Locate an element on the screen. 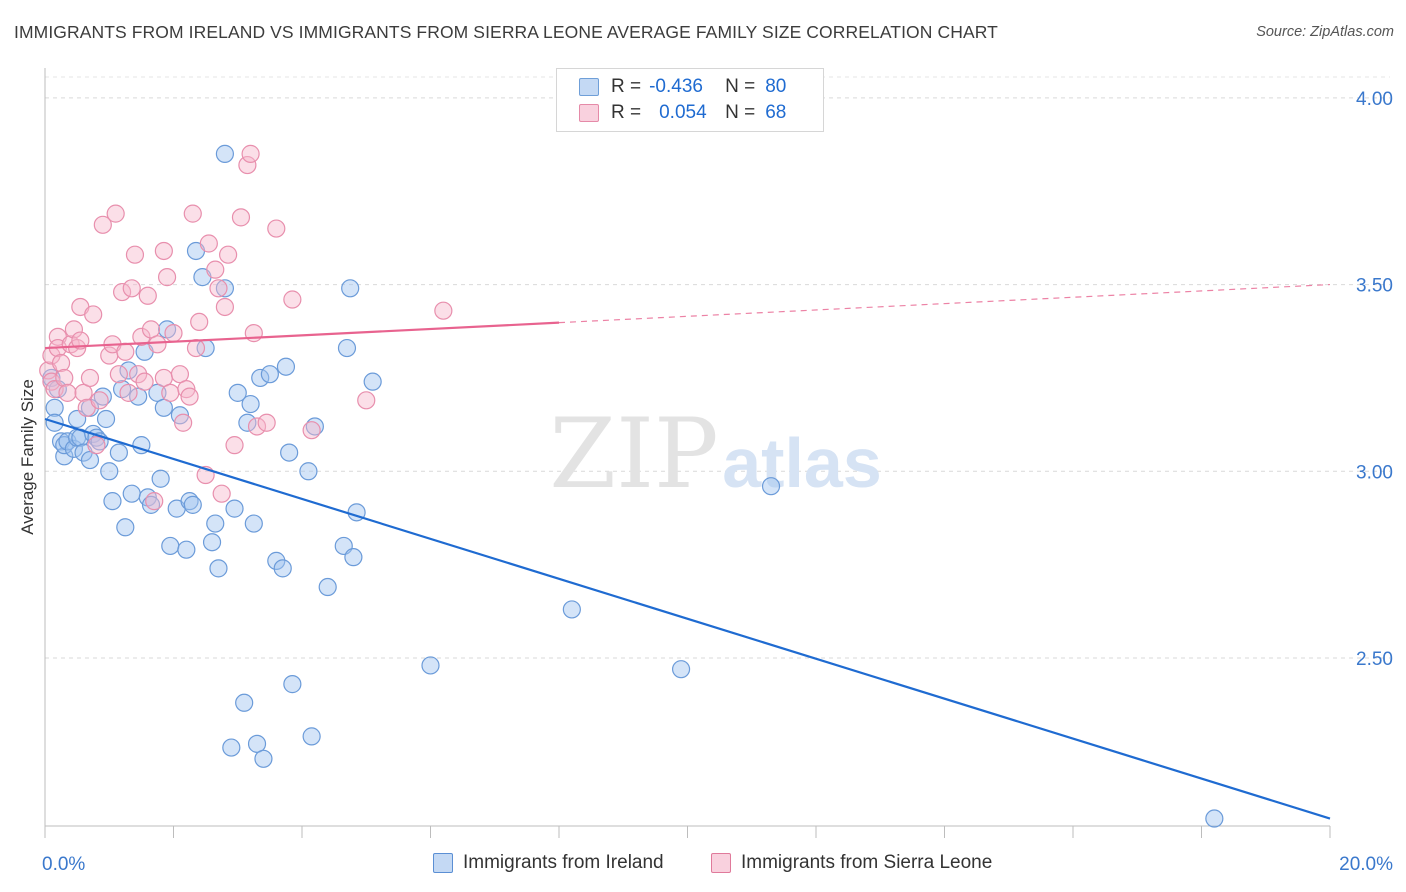 This screenshot has width=1406, height=892. legend-row-sierra-leone: R = 0.054 N = 68 is located at coordinates (682, 113).